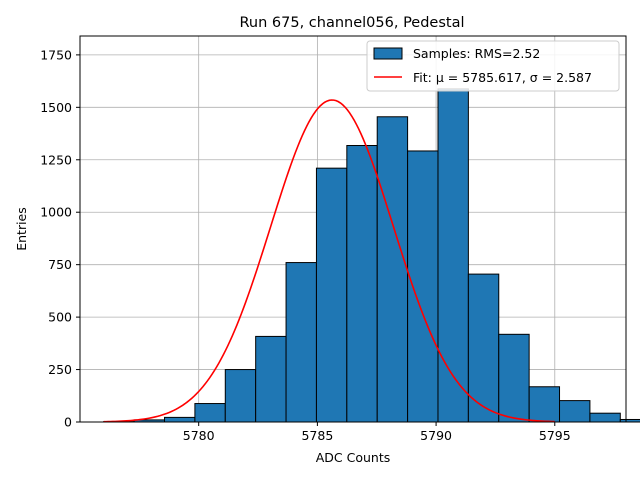 Image resolution: width=640 pixels, height=480 pixels. I want to click on y-tick-label: 500, so click(60, 317).